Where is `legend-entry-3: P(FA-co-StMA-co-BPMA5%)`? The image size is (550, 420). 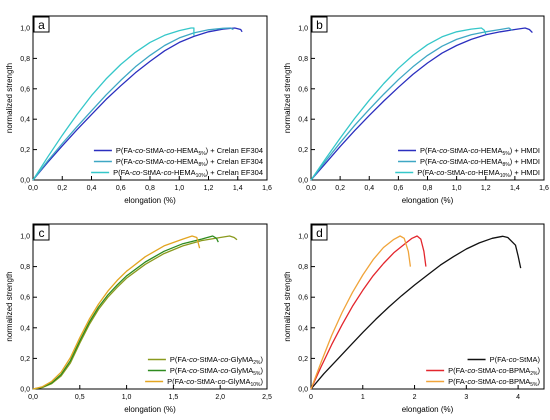
legend-entry-3: P(FA-co-StMA-co-BPMA5%) is located at coordinates (483, 382).